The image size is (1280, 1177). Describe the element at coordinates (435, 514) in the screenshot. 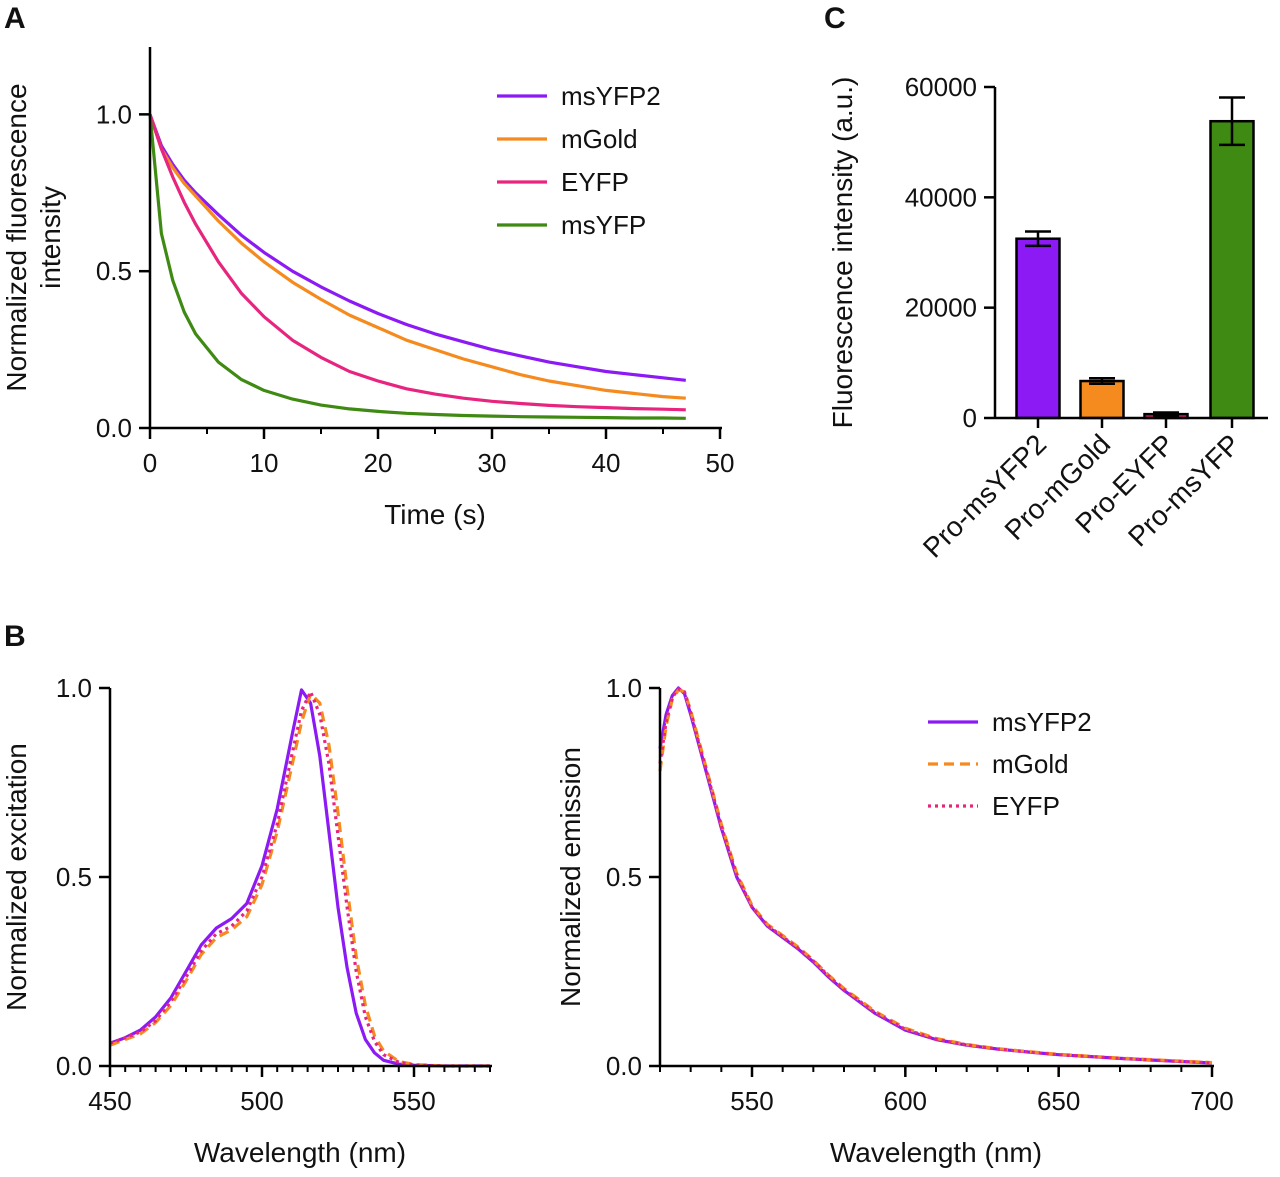

I see `x-axis-label: Time (s)` at that location.